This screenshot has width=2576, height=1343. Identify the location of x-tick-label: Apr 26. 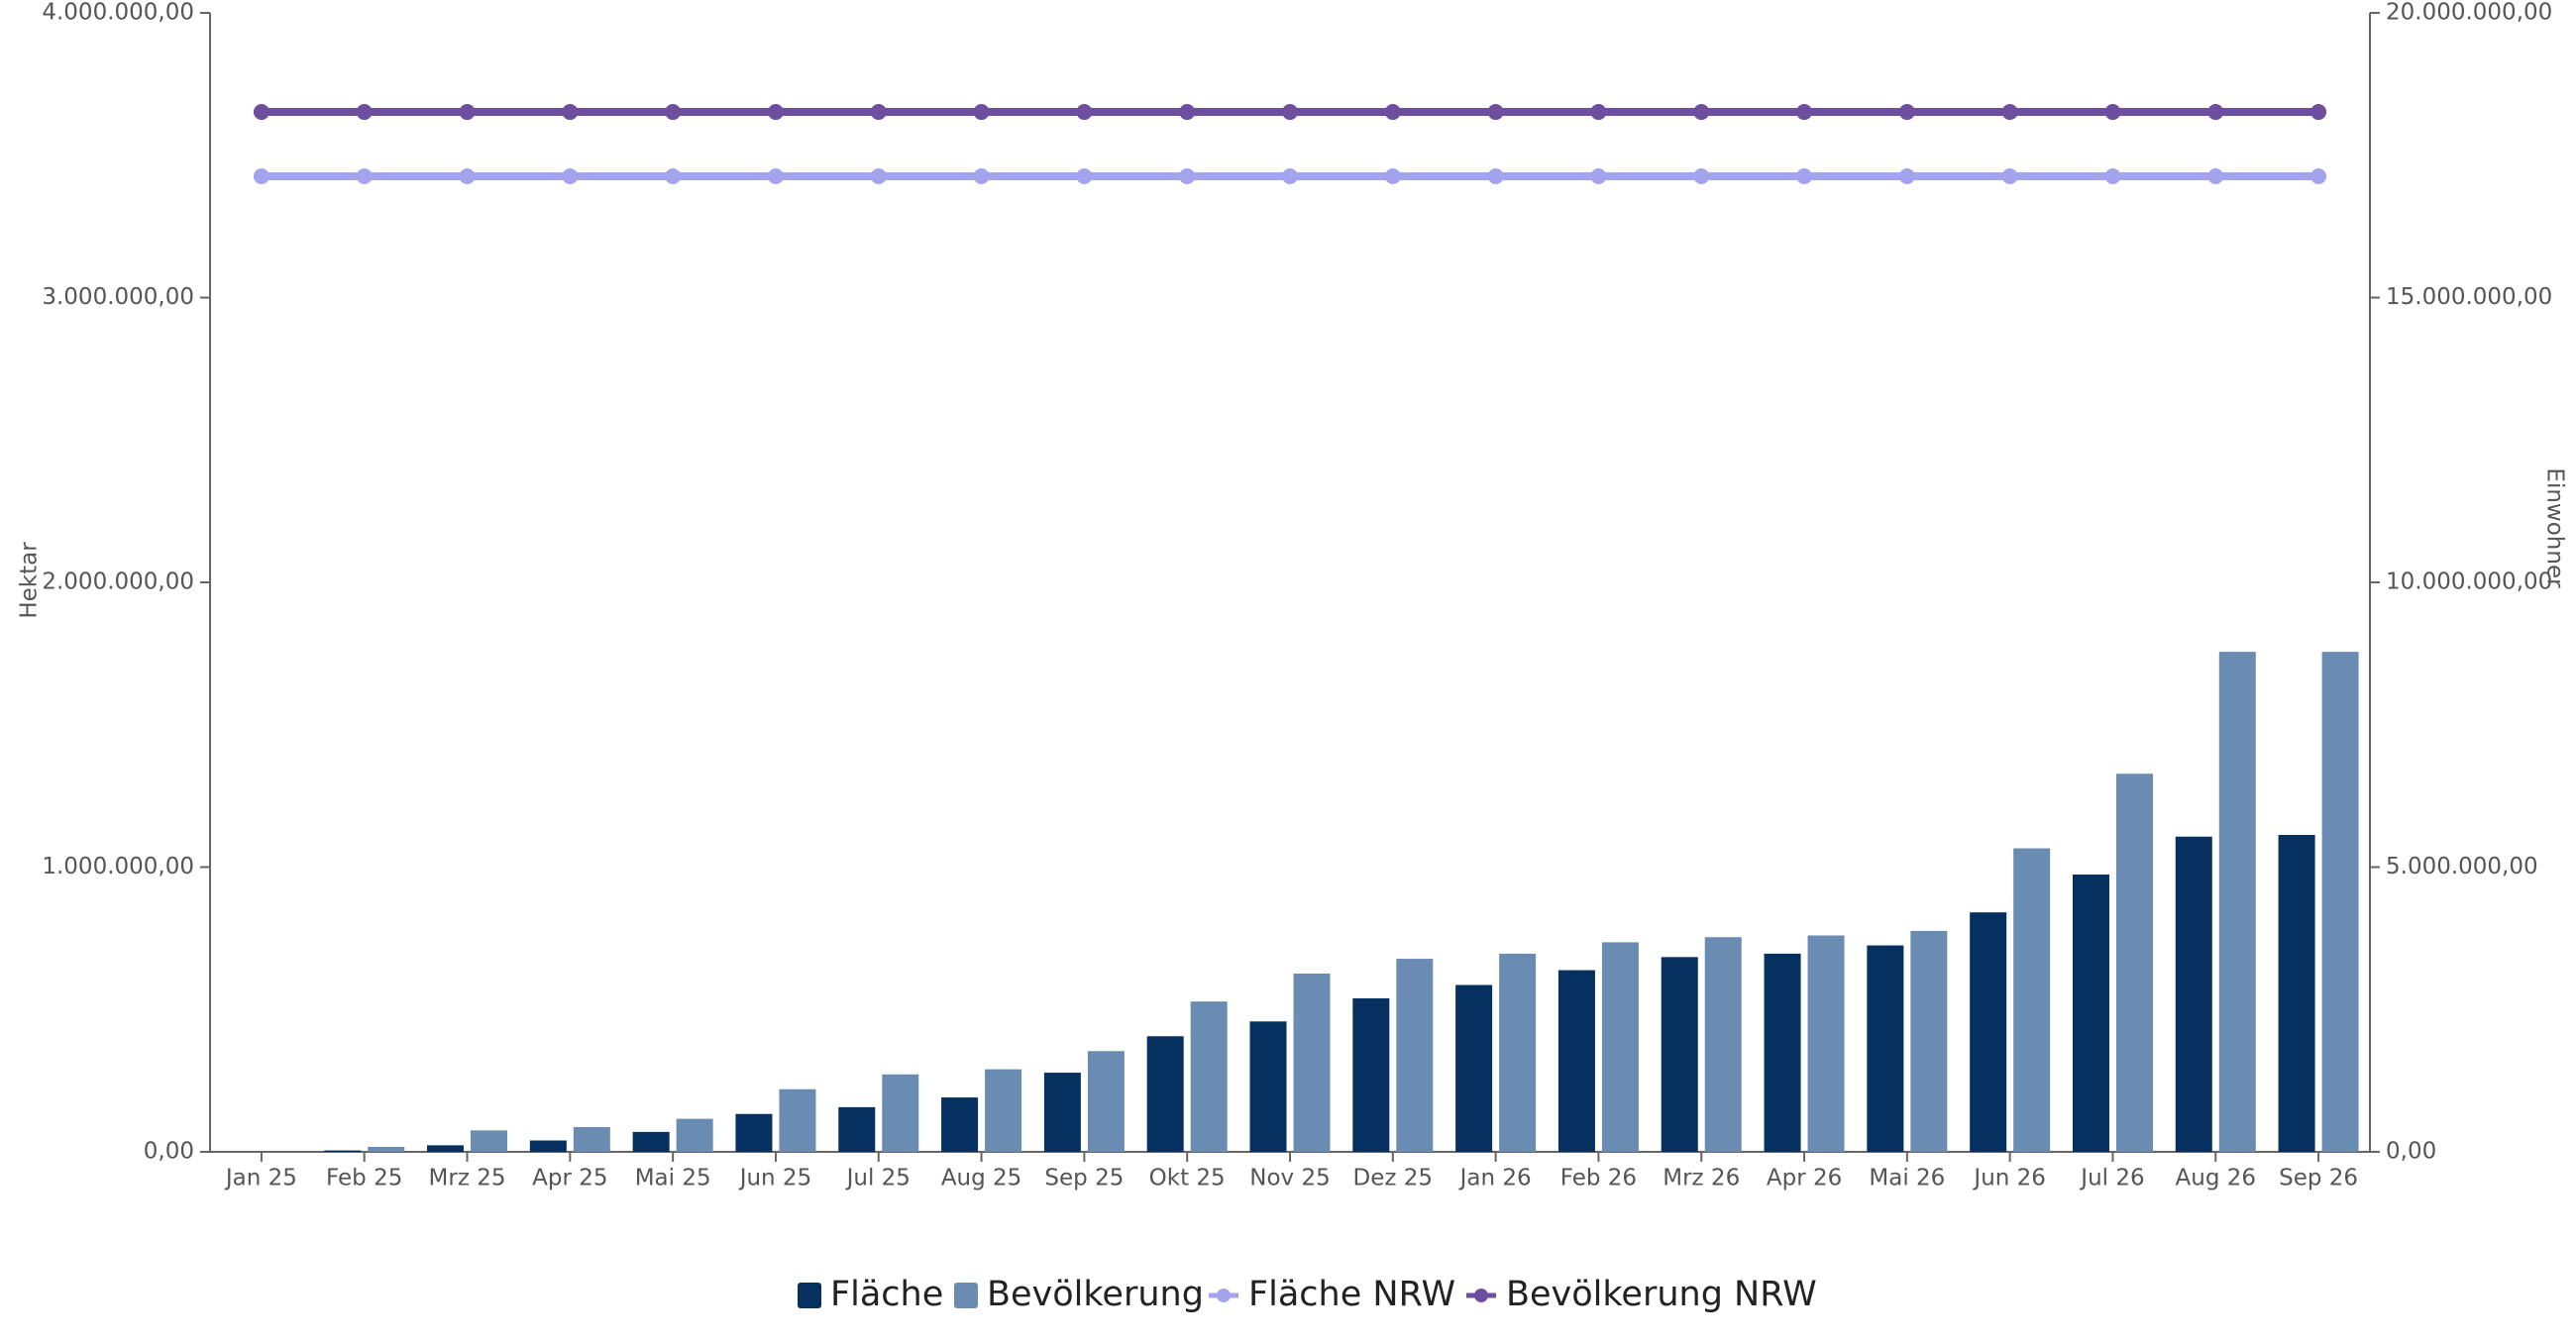
(1804, 1178).